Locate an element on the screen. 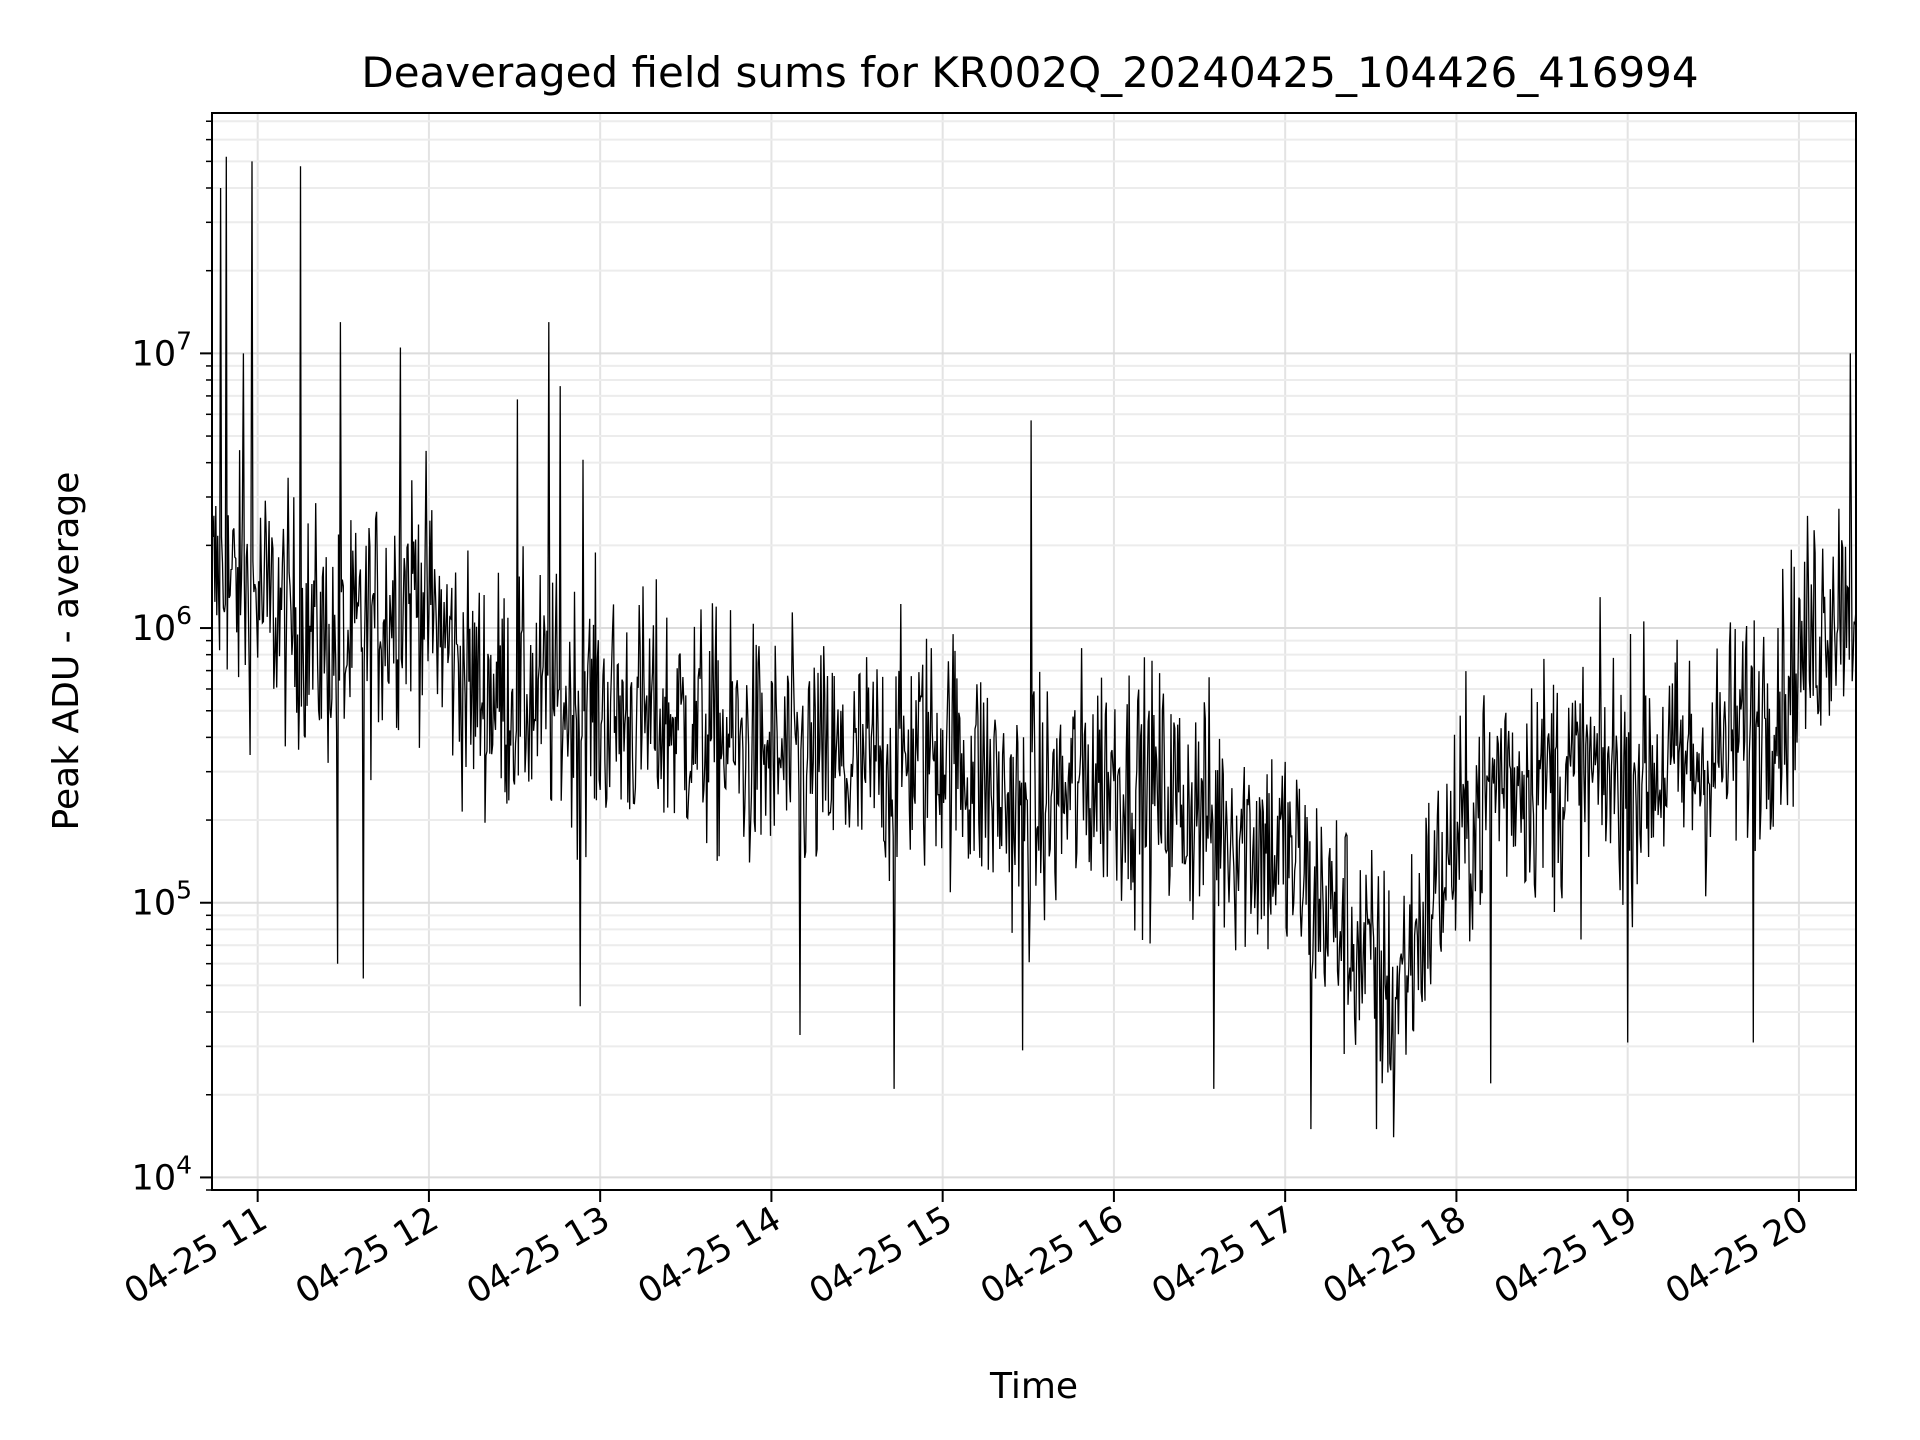 This screenshot has width=1920, height=1440. y-tick-exponent: 6 is located at coordinates (184, 615).